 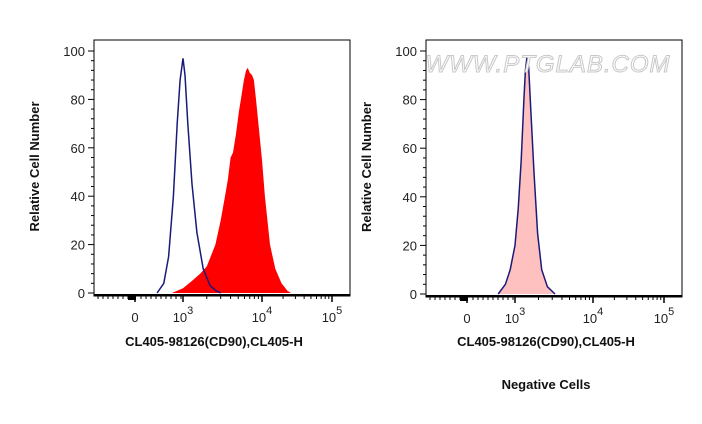 I want to click on panel-title: Negative Cells, so click(x=546, y=384).